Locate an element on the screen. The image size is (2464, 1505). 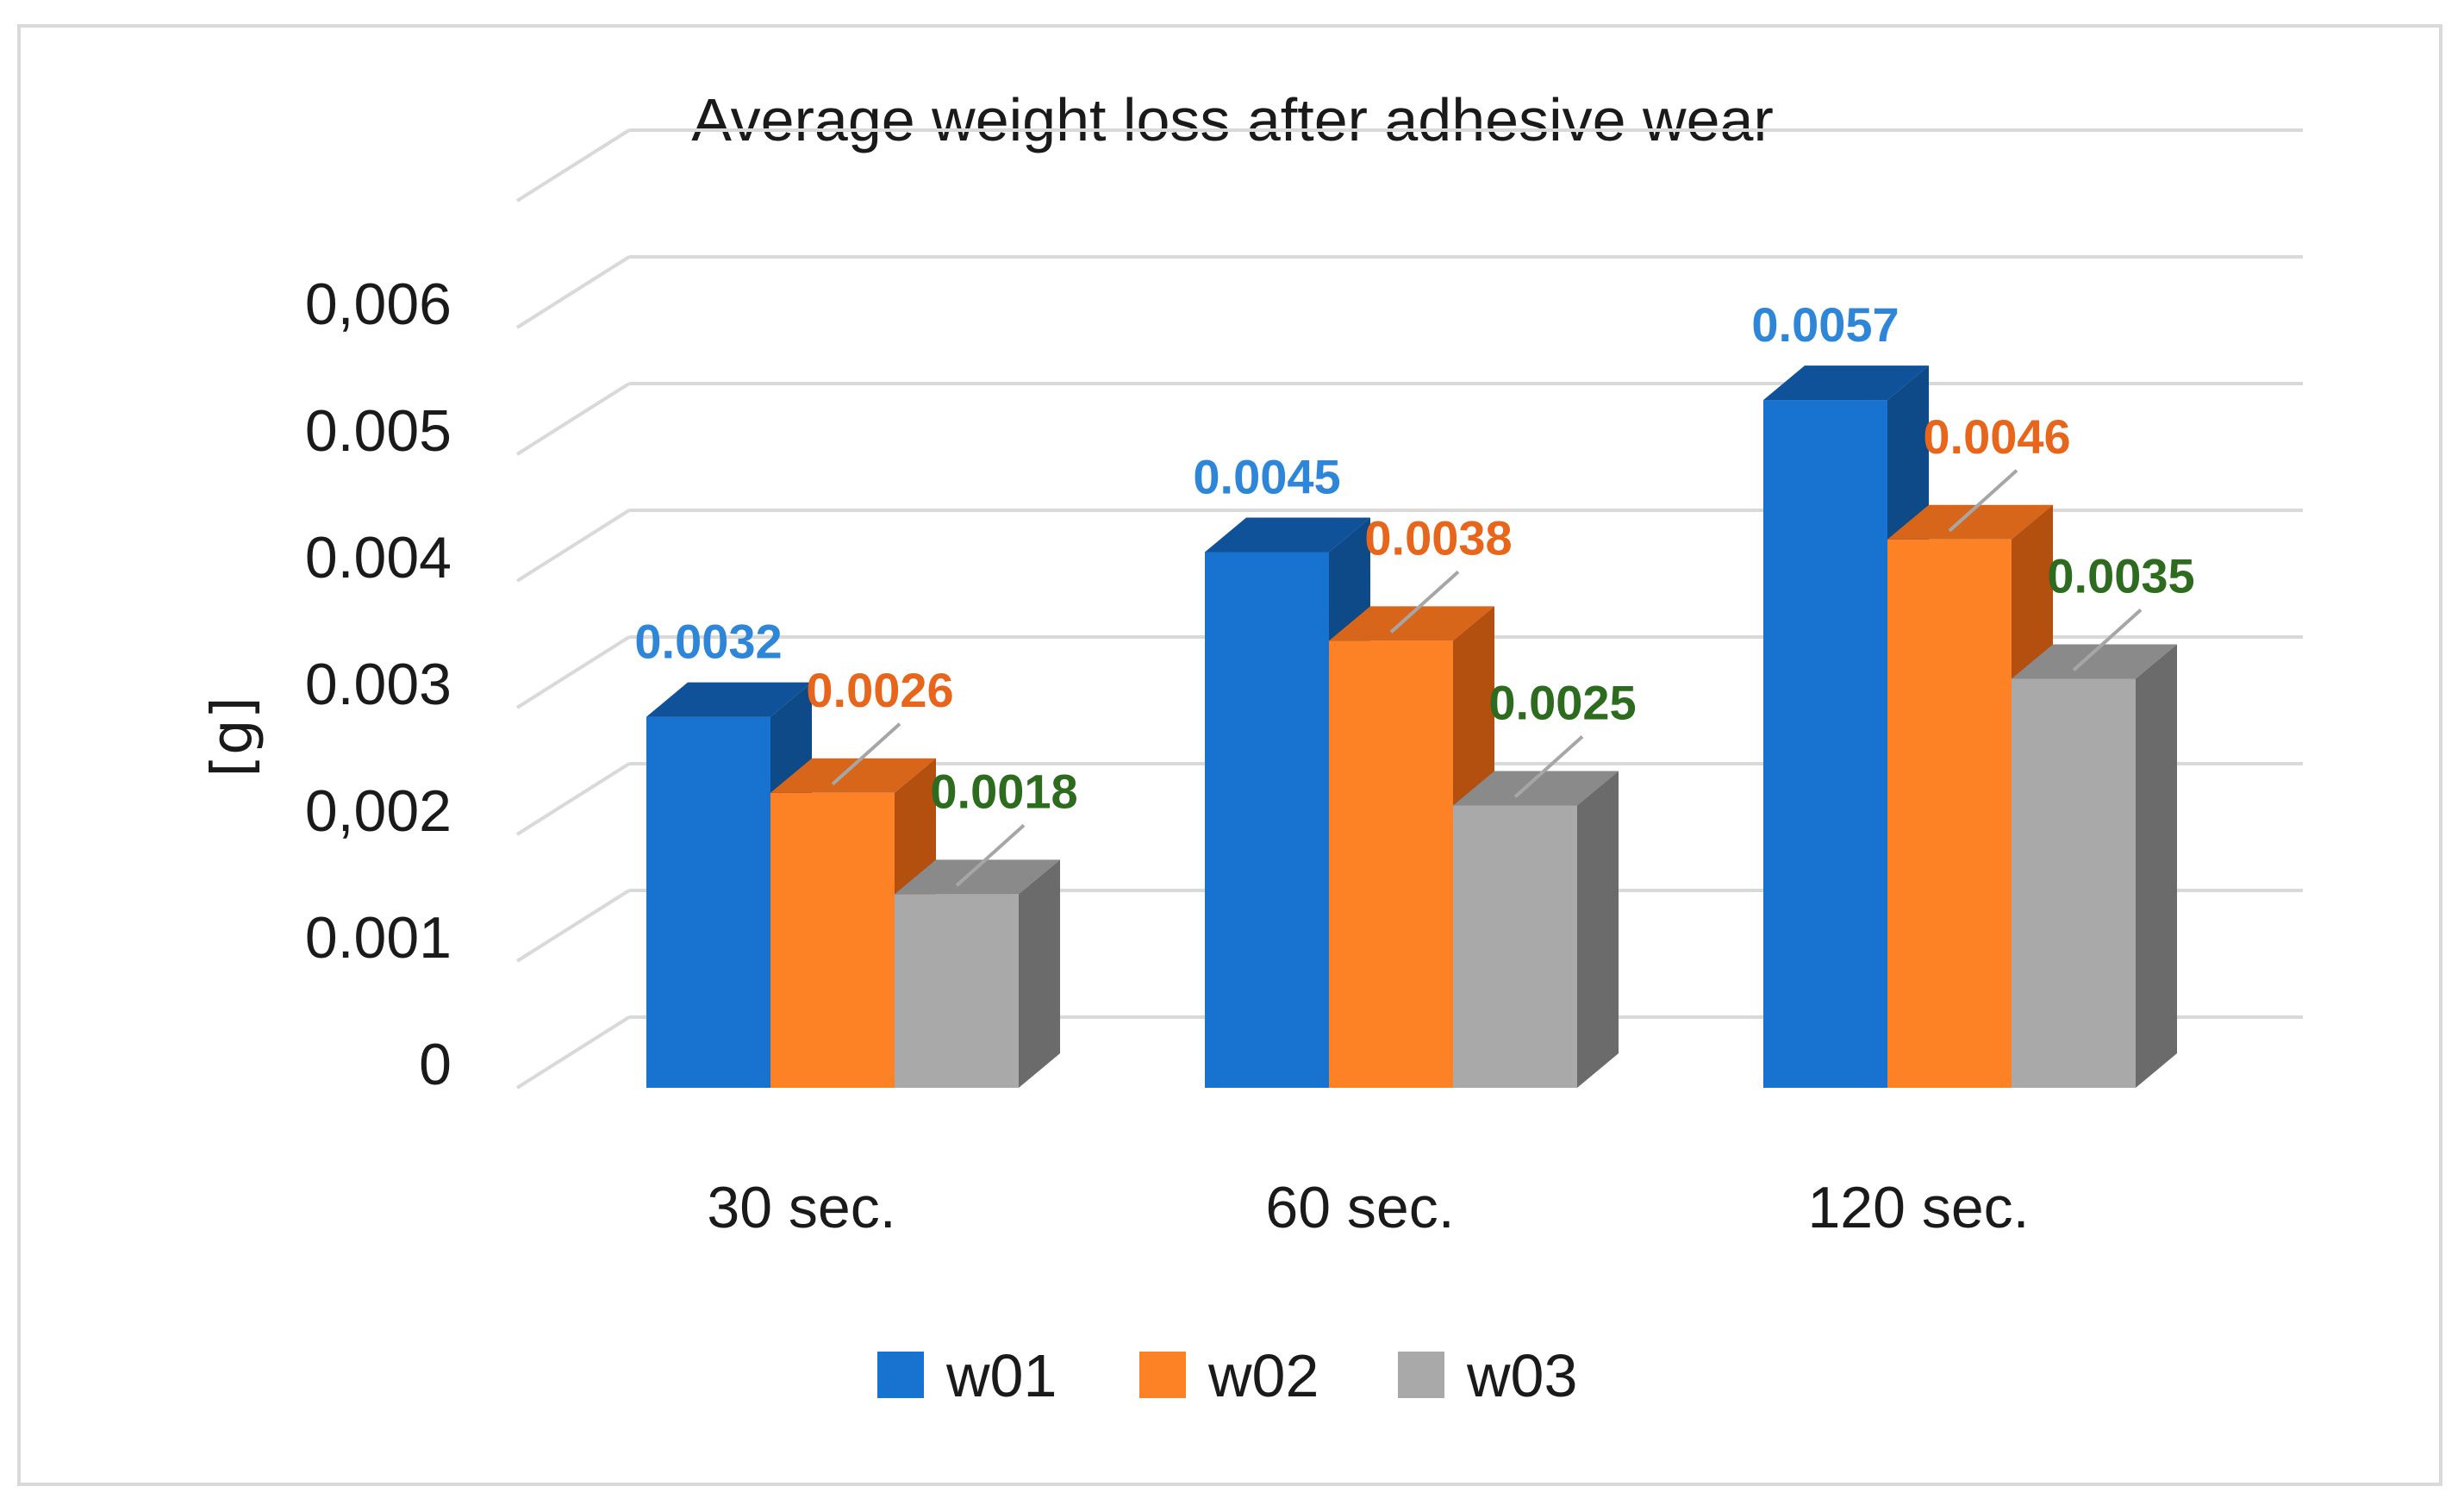
y-axis-label: [g] is located at coordinates (232, 736).